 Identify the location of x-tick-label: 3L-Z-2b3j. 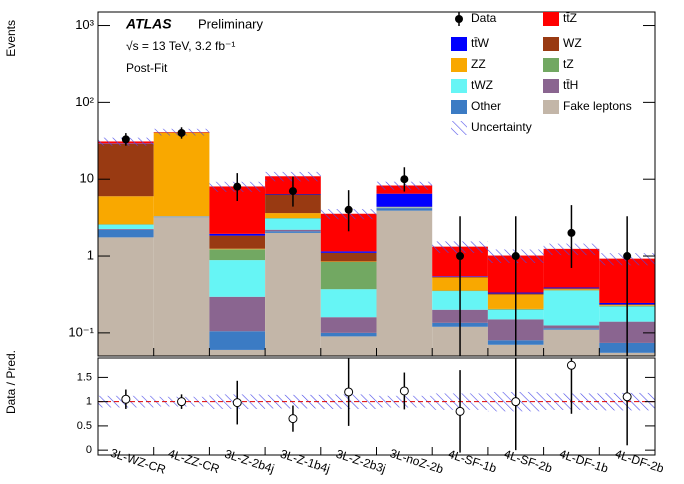
(360, 461).